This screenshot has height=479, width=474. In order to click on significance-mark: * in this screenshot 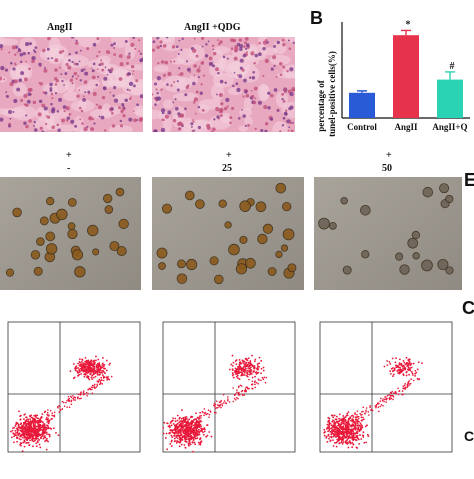, I will do `click(408, 24)`.